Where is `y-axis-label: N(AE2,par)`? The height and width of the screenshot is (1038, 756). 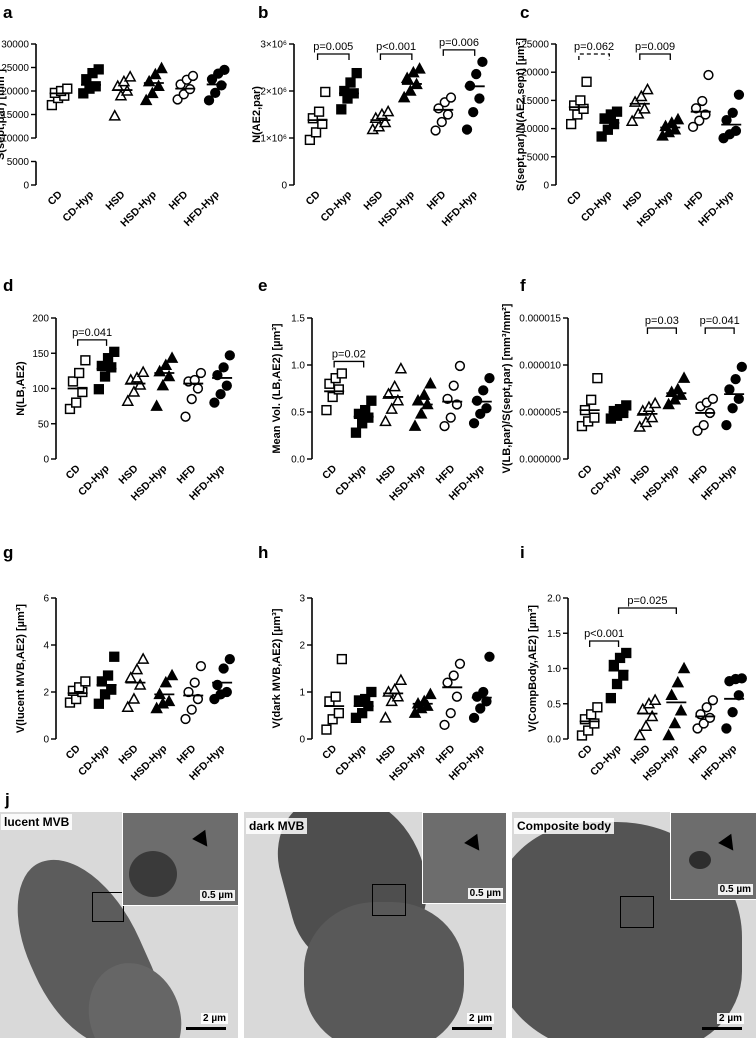 y-axis-label: N(AE2,par) is located at coordinates (257, 114).